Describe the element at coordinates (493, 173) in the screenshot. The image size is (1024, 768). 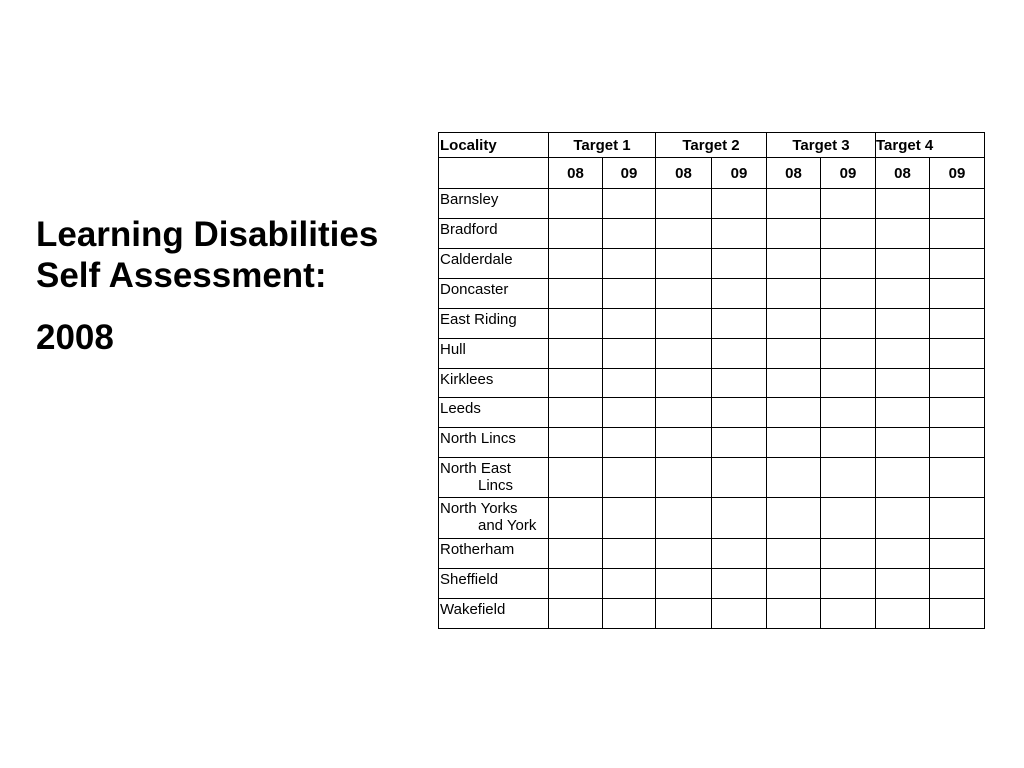
I see `locality-subheader-blank` at that location.